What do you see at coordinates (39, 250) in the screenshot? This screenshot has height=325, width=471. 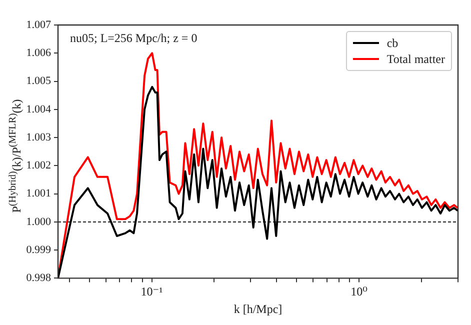 I see `y-tick-label: 0.999` at bounding box center [39, 250].